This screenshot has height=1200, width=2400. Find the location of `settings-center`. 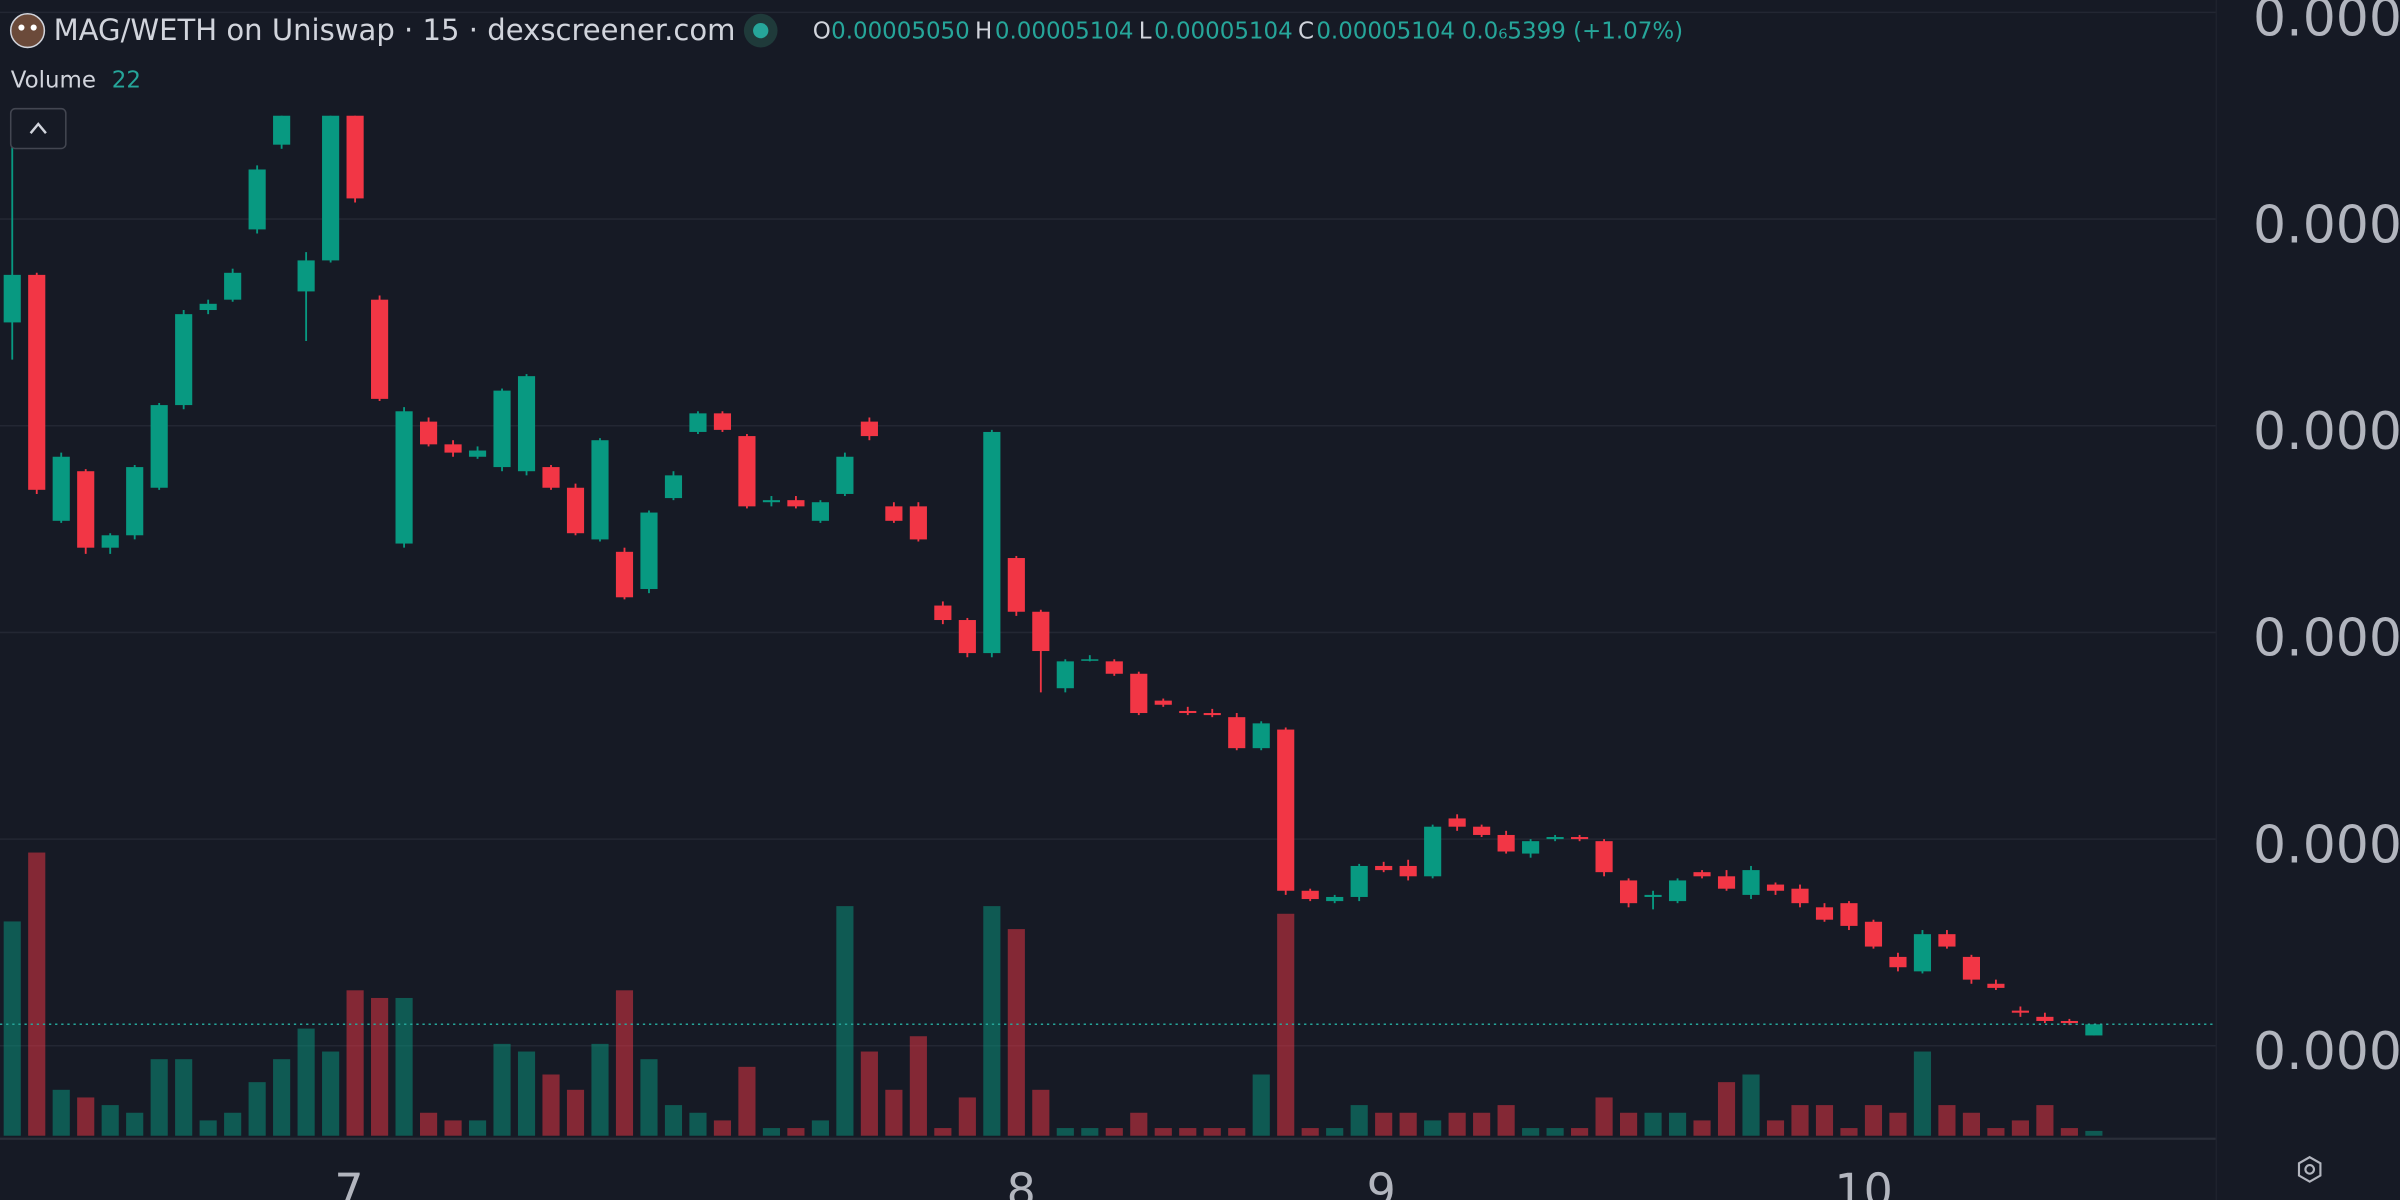

settings-center is located at coordinates (2310, 1169).